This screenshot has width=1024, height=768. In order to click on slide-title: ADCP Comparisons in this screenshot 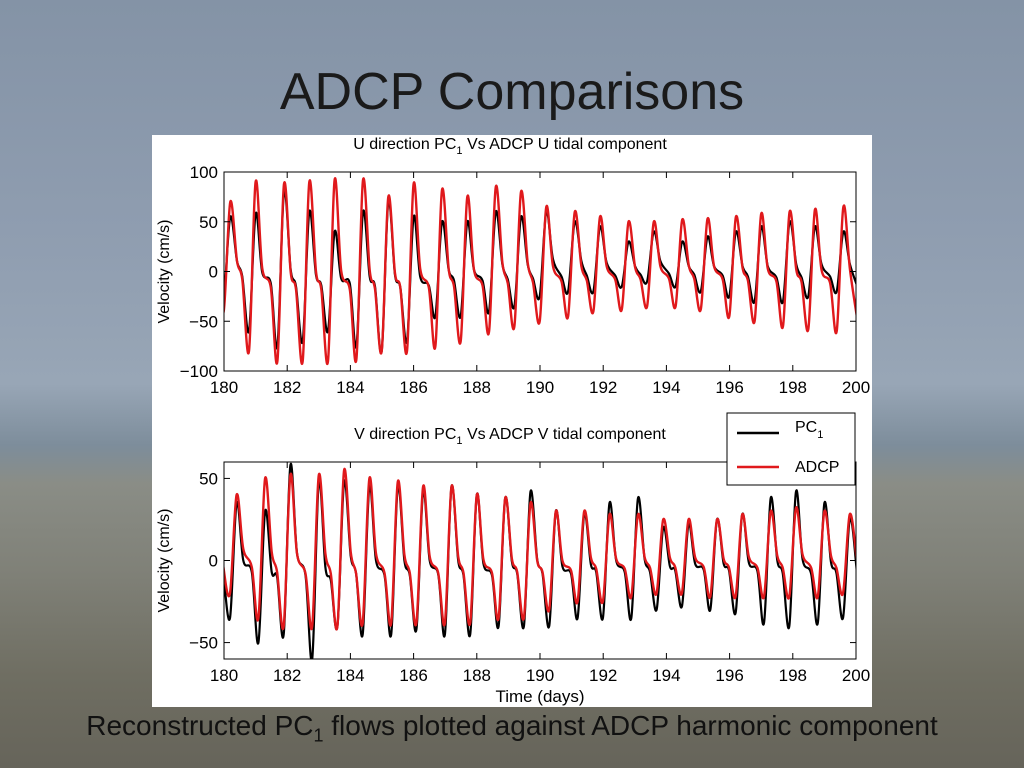, I will do `click(512, 92)`.